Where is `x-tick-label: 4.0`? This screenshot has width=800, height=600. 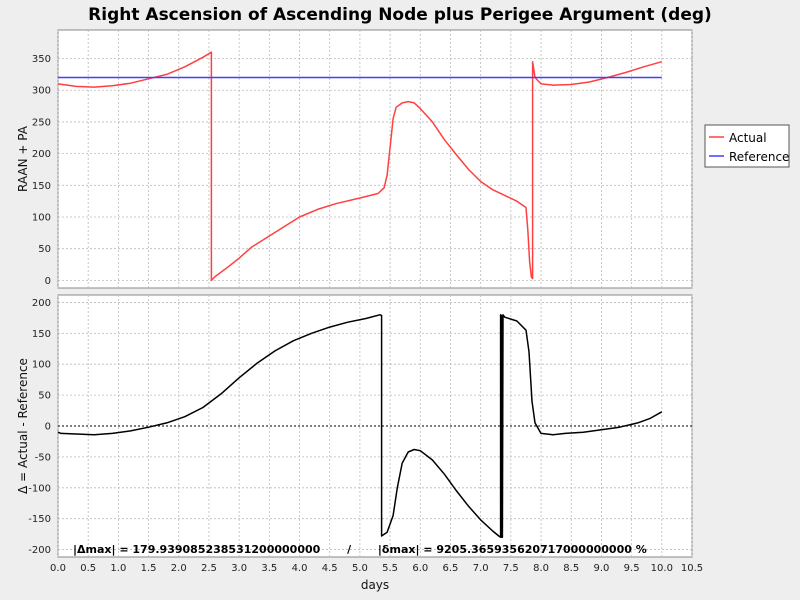 x-tick-label: 4.0 is located at coordinates (300, 568).